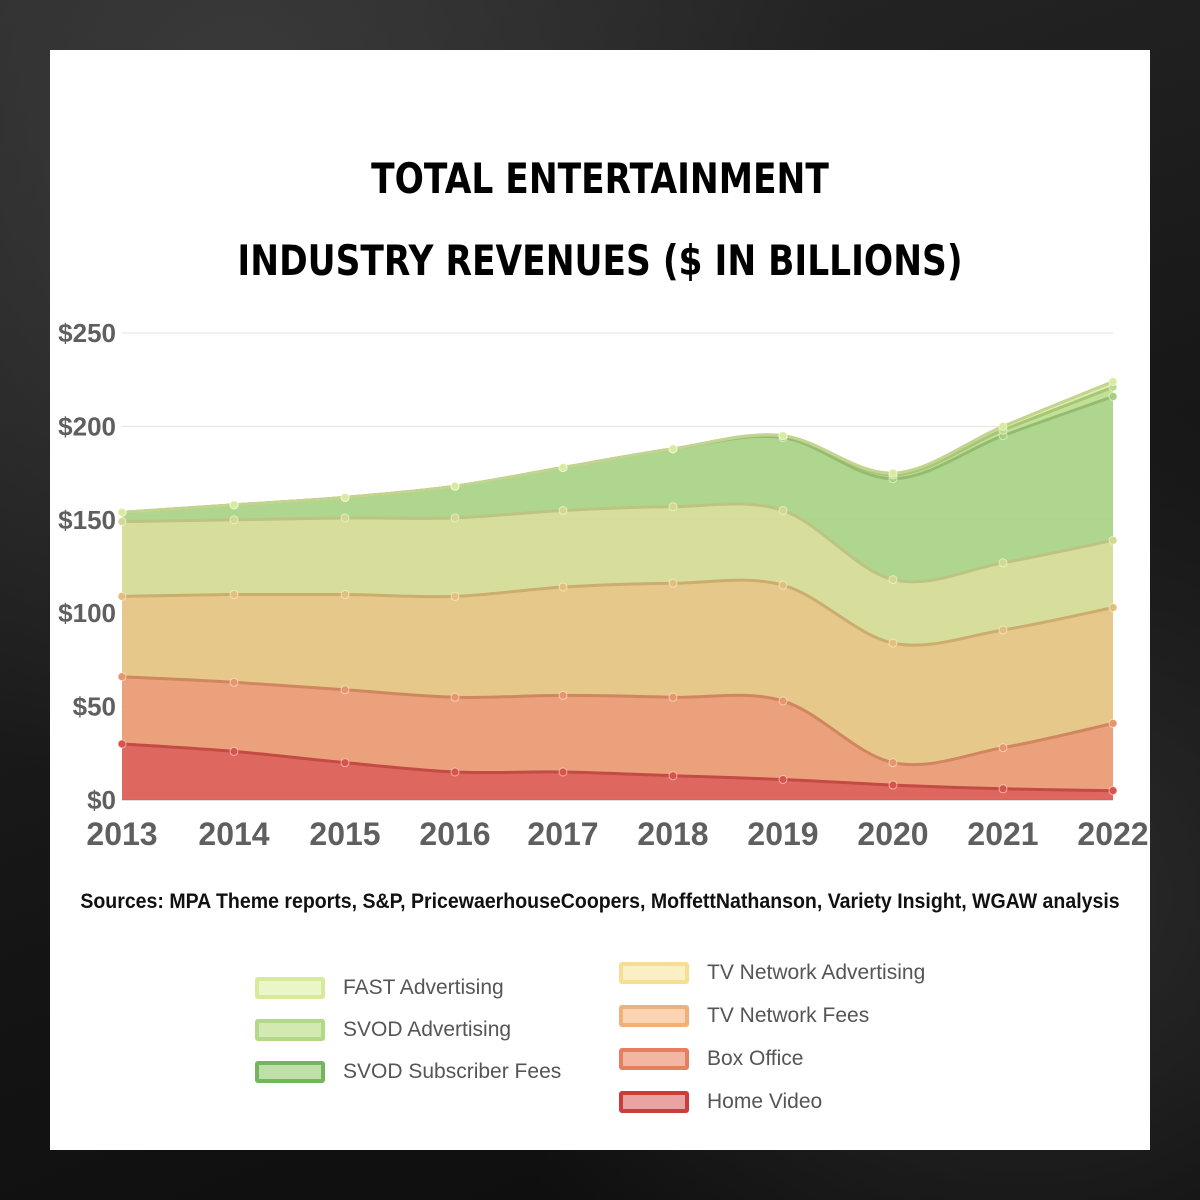 The height and width of the screenshot is (1200, 1200). I want to click on x-tick-label: 2018, so click(672, 834).